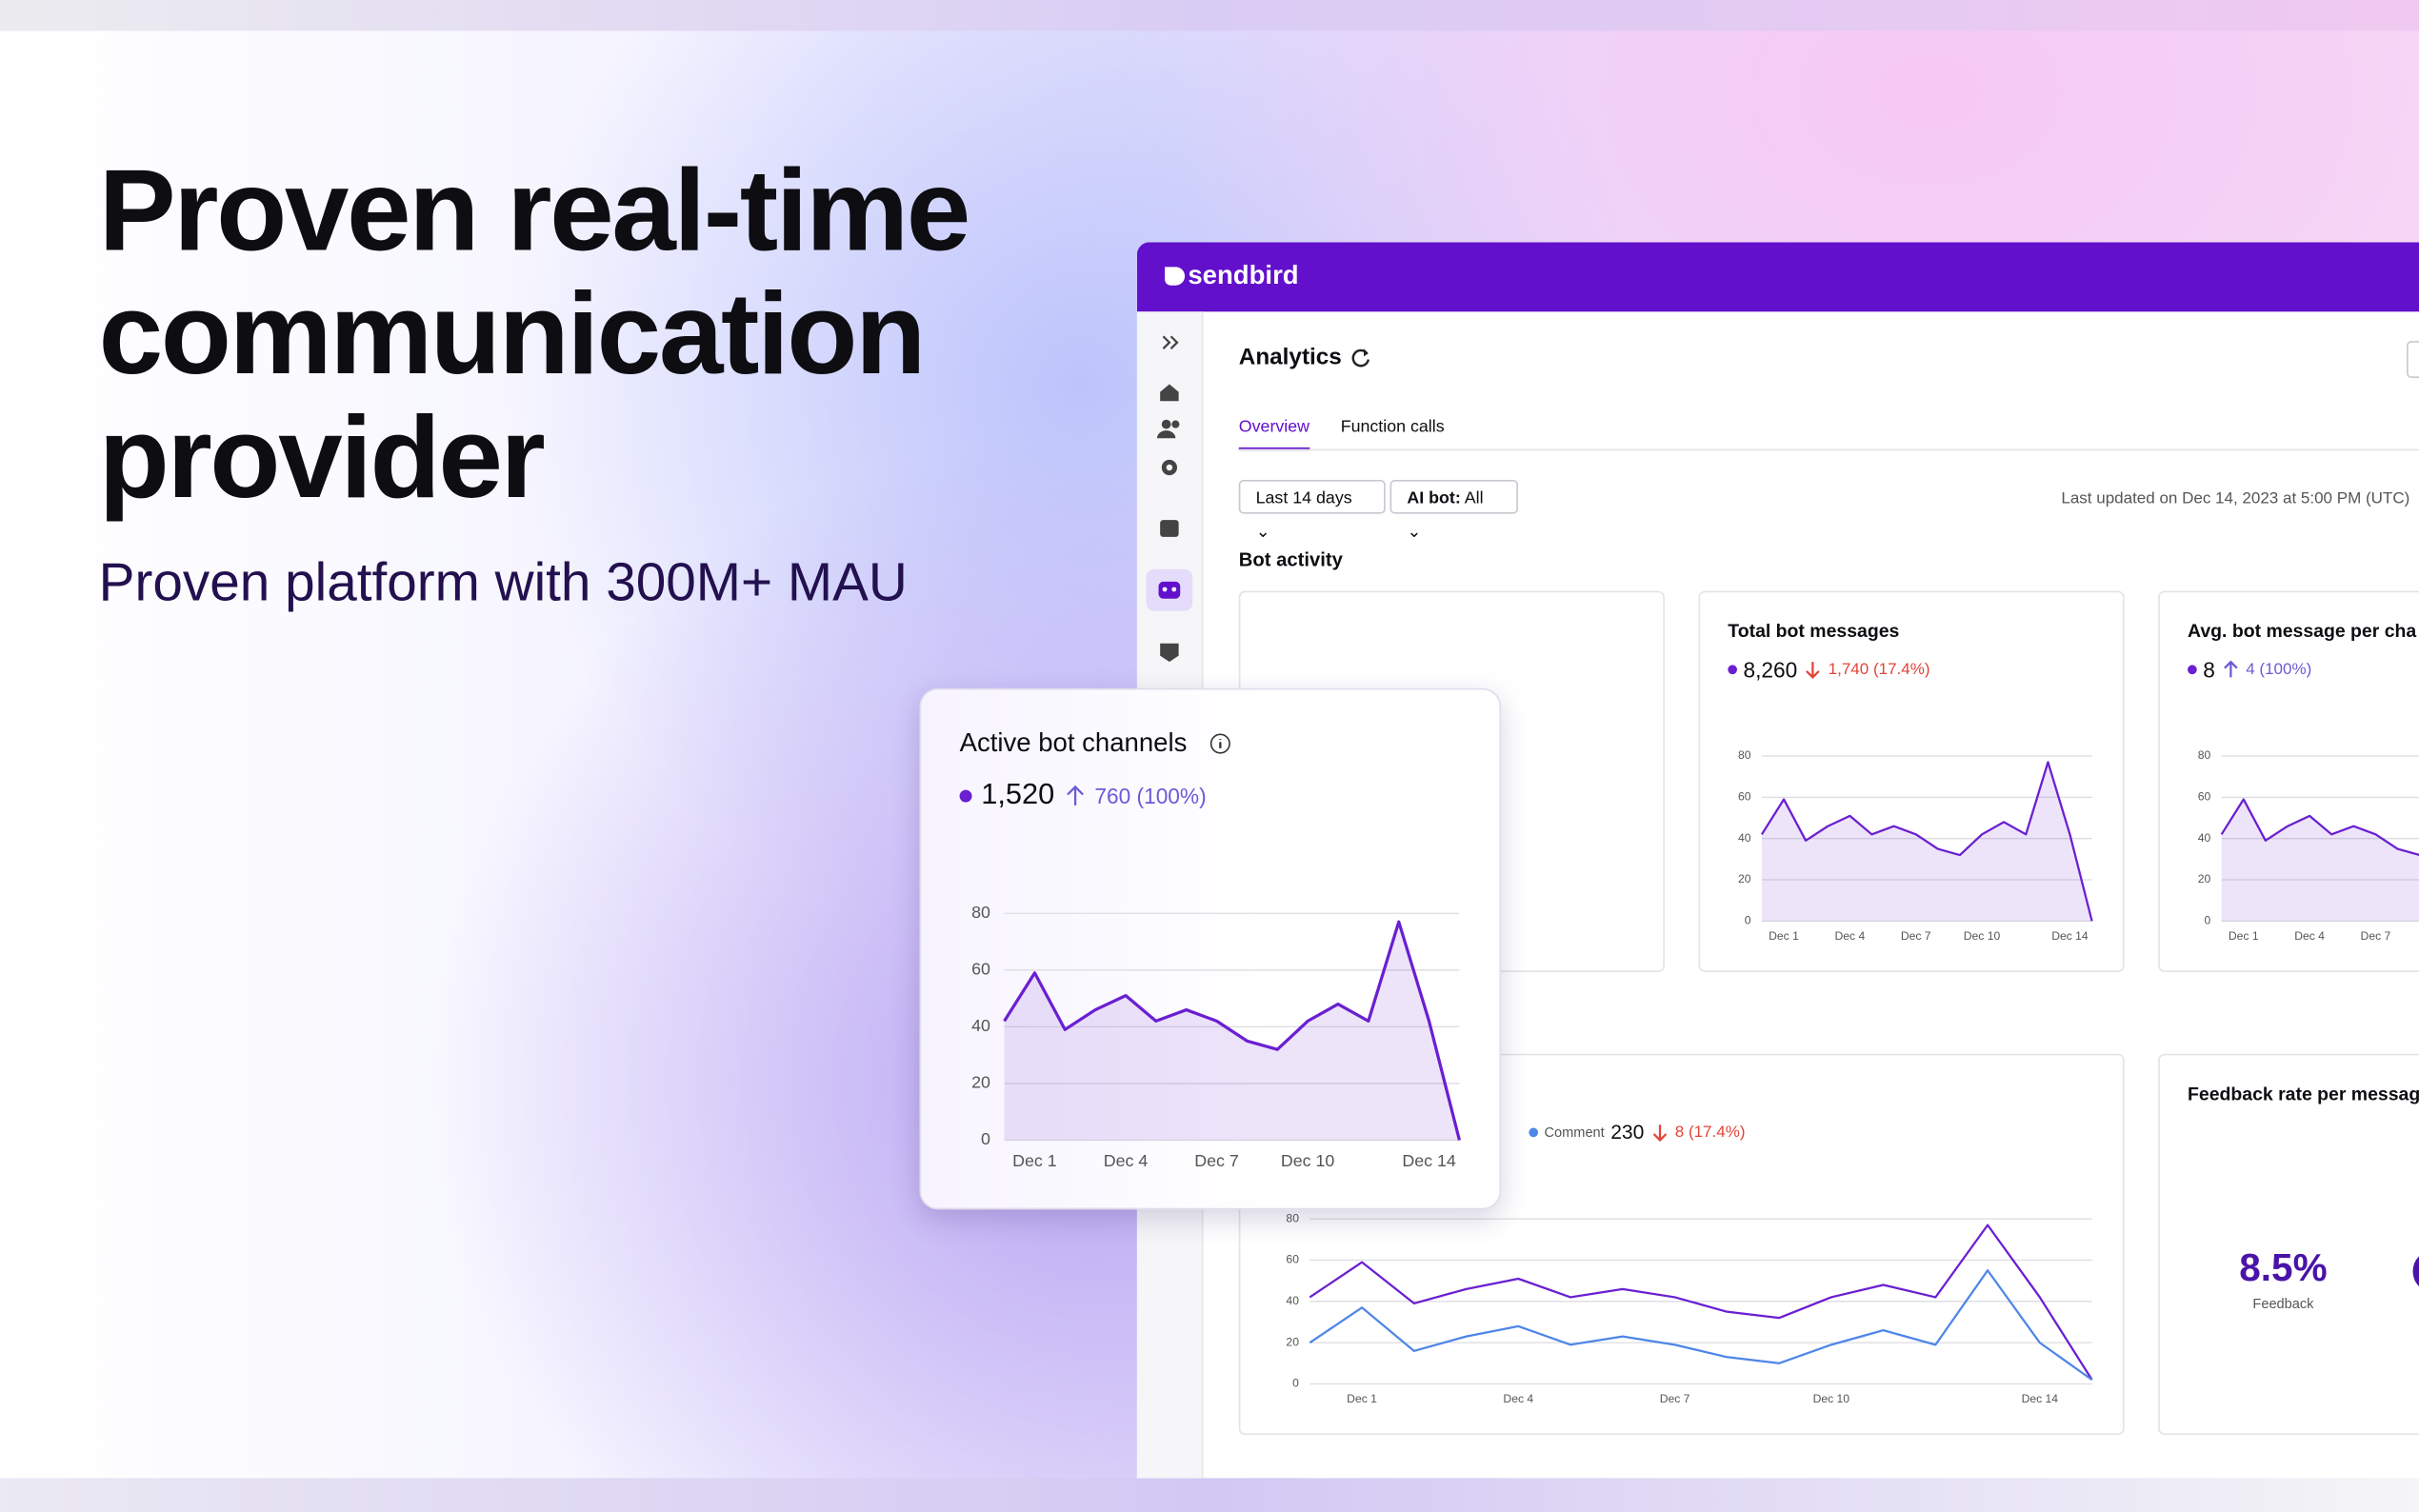  What do you see at coordinates (1879, 669) in the screenshot?
I see `change: 1,740 (17.4%)` at bounding box center [1879, 669].